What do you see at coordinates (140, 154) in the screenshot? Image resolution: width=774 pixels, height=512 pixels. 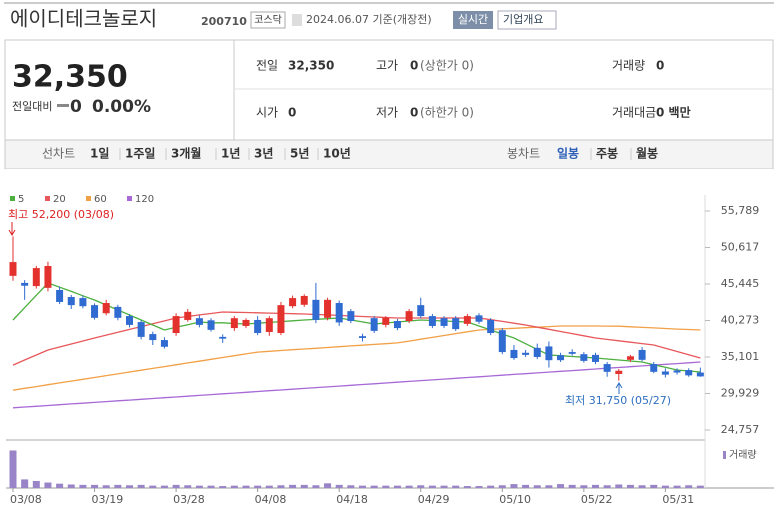 I see `tab: 1주일` at bounding box center [140, 154].